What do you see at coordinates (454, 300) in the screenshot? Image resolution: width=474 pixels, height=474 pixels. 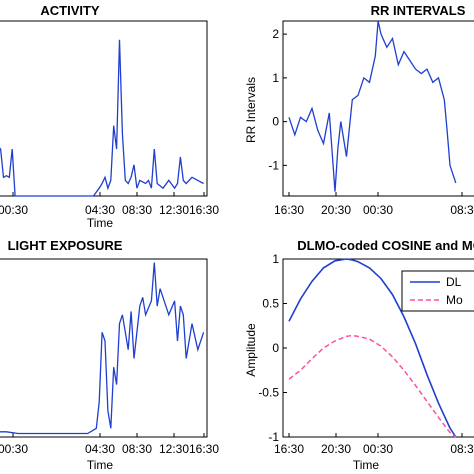 I see `legend-mo-label: Mo` at bounding box center [454, 300].